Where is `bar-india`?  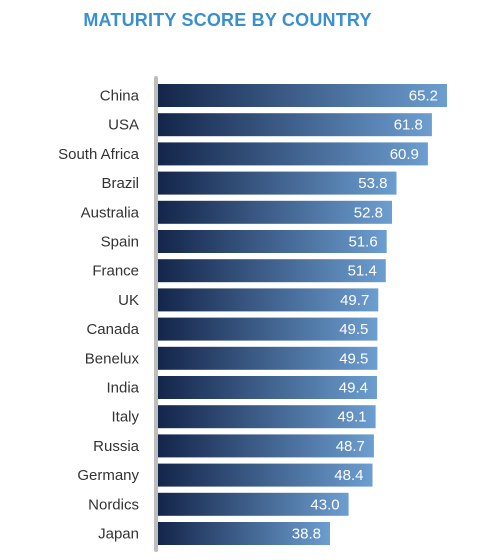
bar-india is located at coordinates (267, 387).